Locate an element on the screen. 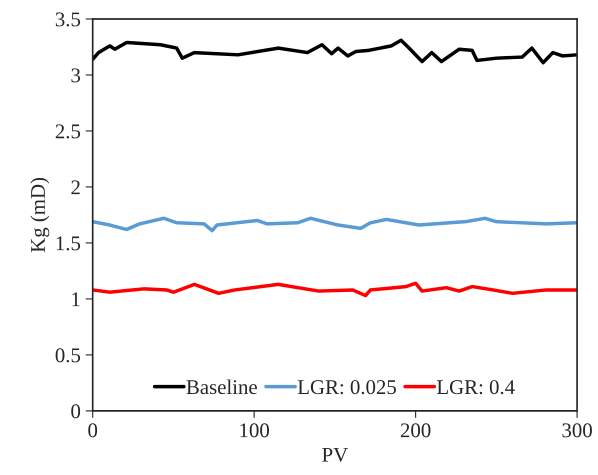  y-tick-label: 2 is located at coordinates (75, 187).